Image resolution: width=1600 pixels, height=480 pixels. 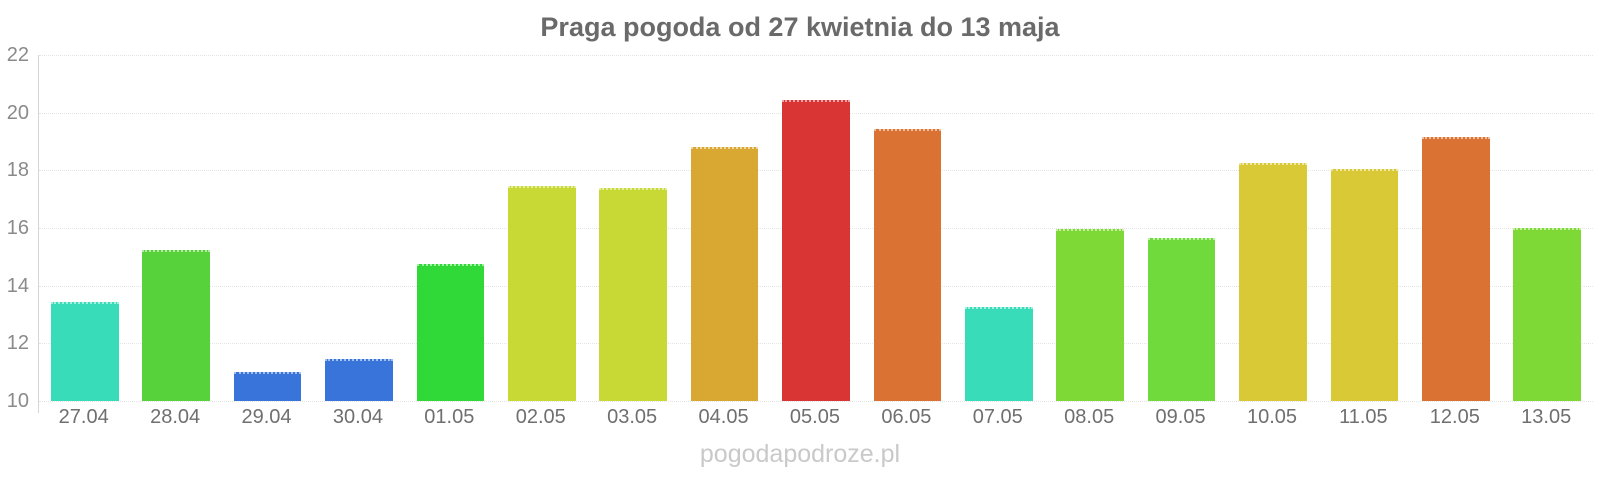 What do you see at coordinates (724, 274) in the screenshot?
I see `bar-04.05` at bounding box center [724, 274].